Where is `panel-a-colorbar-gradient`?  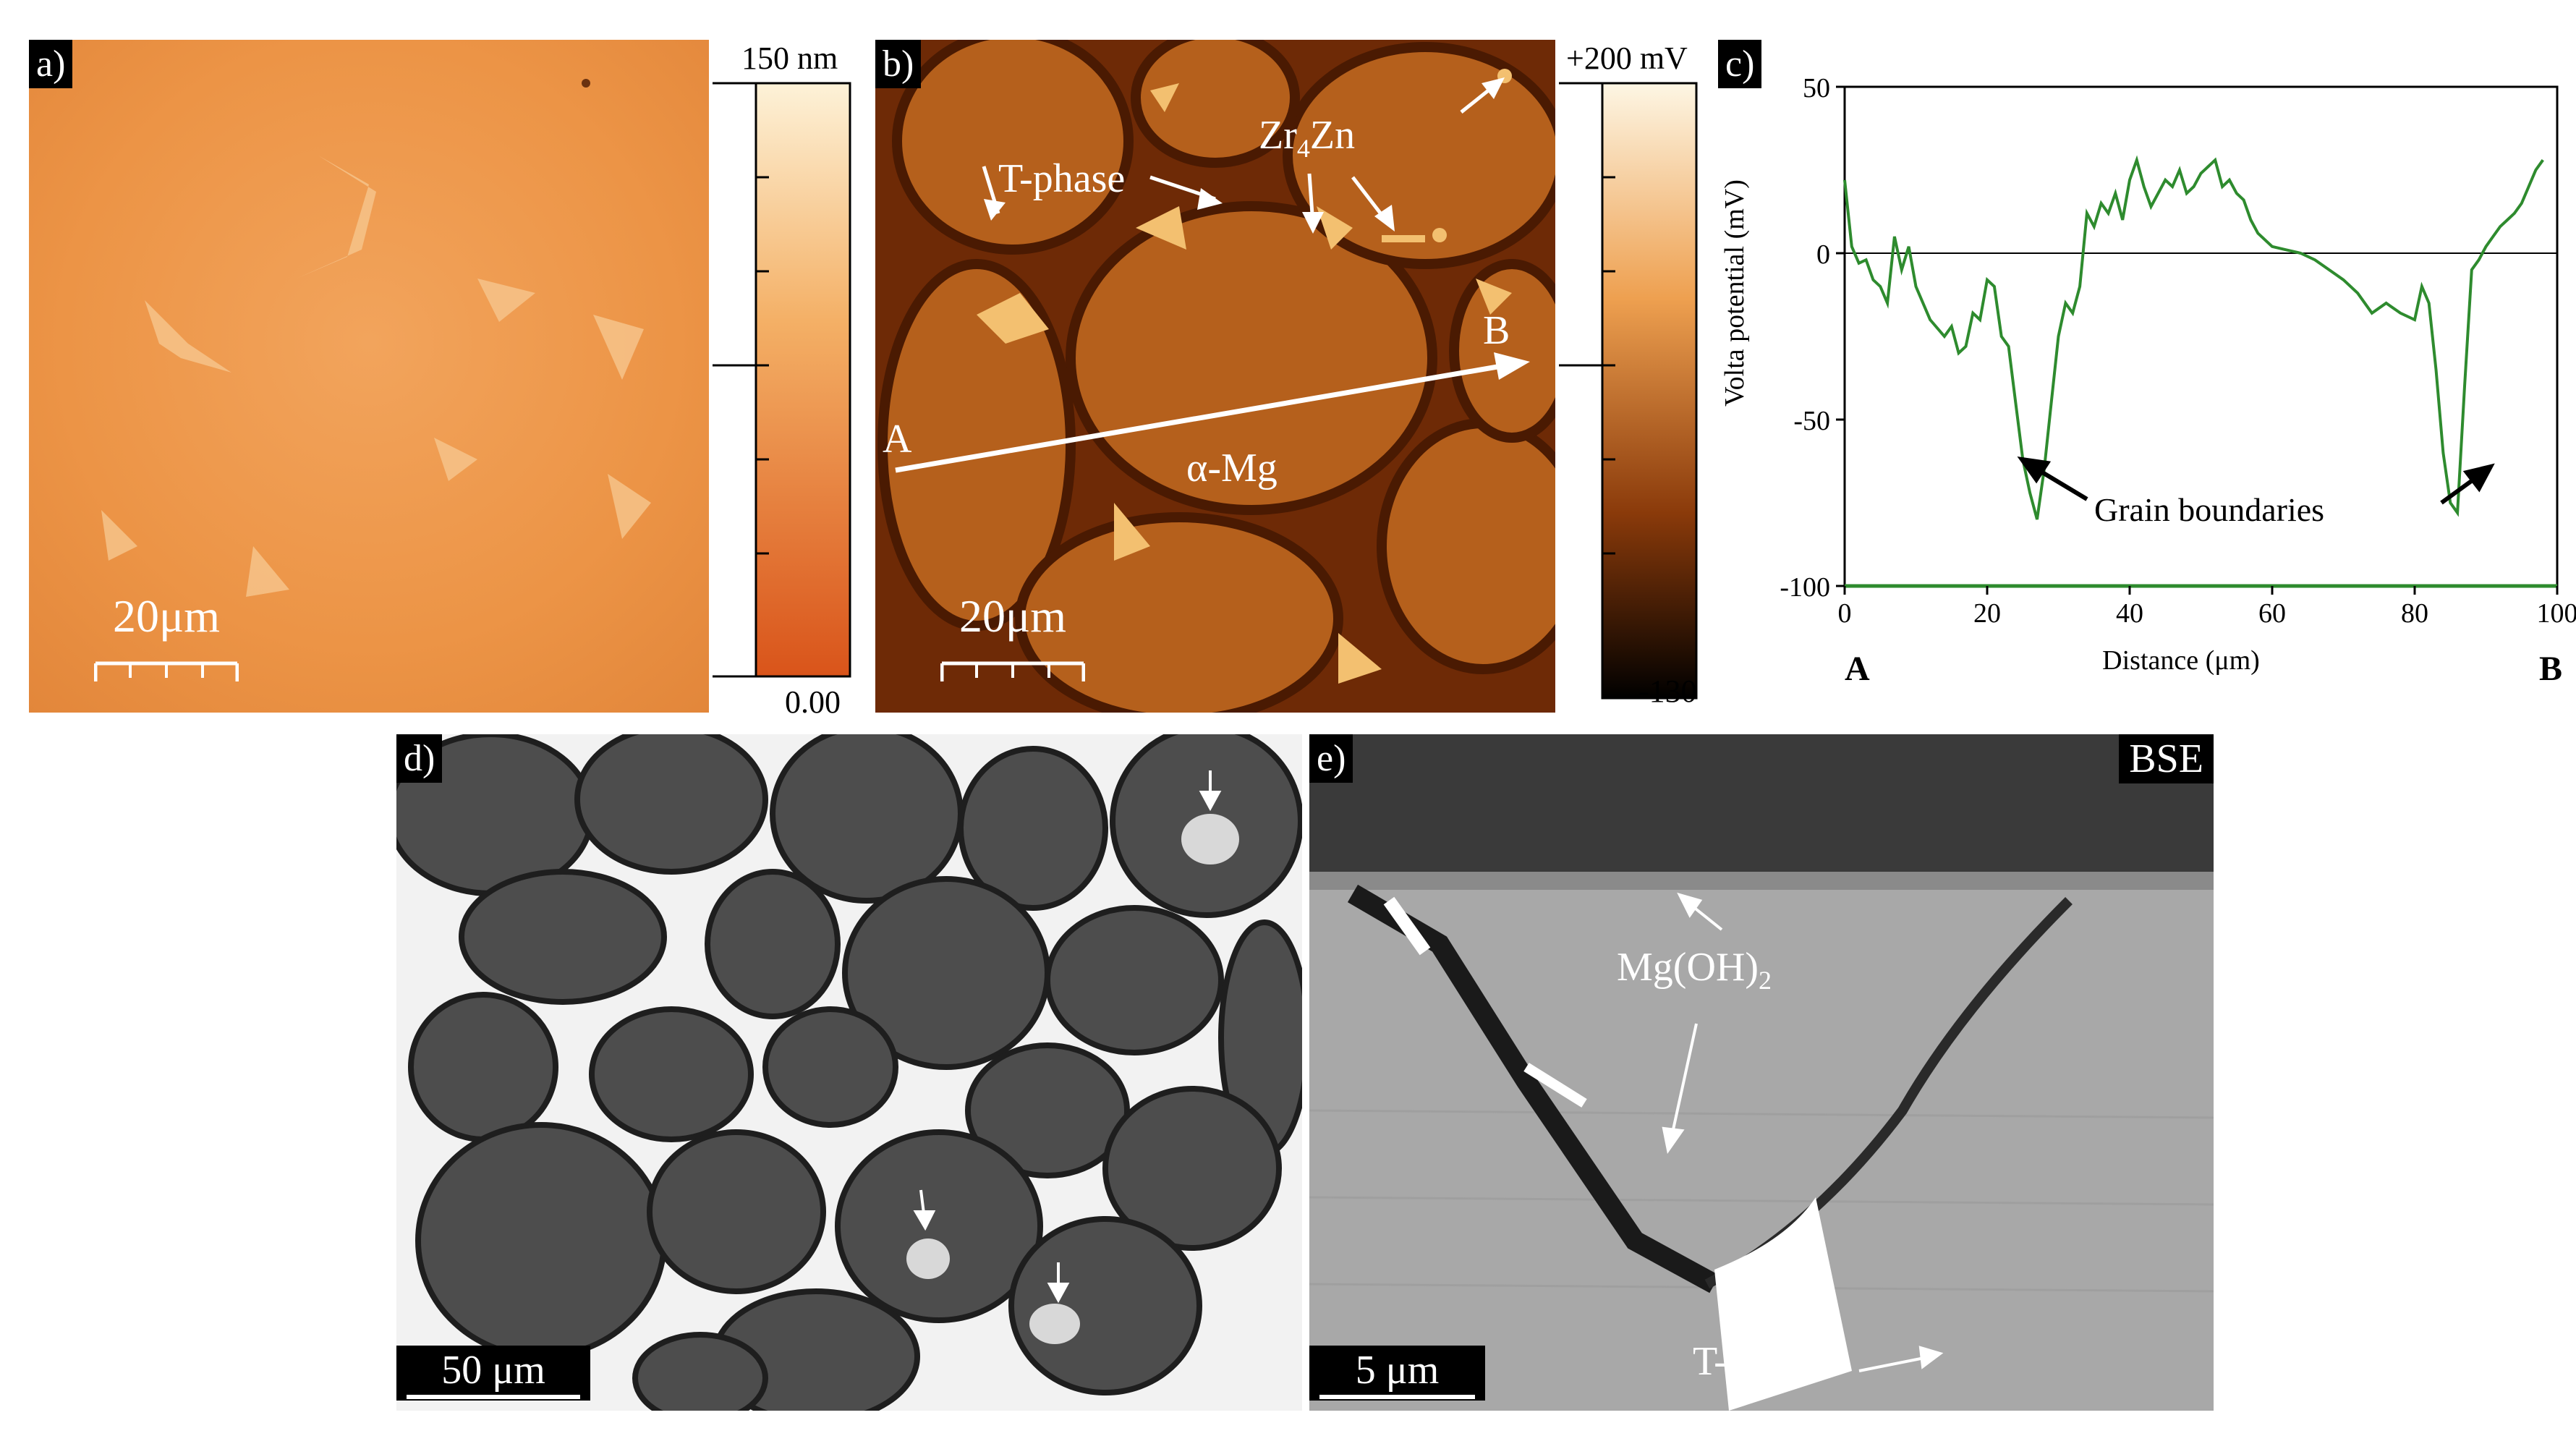 panel-a-colorbar-gradient is located at coordinates (782, 380).